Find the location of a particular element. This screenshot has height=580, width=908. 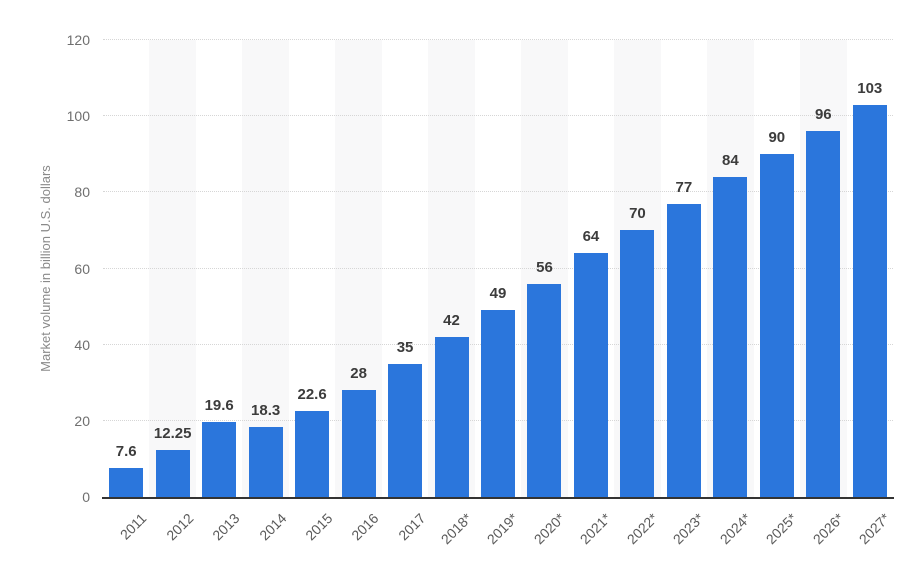

x-tick-label: 2024* is located at coordinates (735, 529).